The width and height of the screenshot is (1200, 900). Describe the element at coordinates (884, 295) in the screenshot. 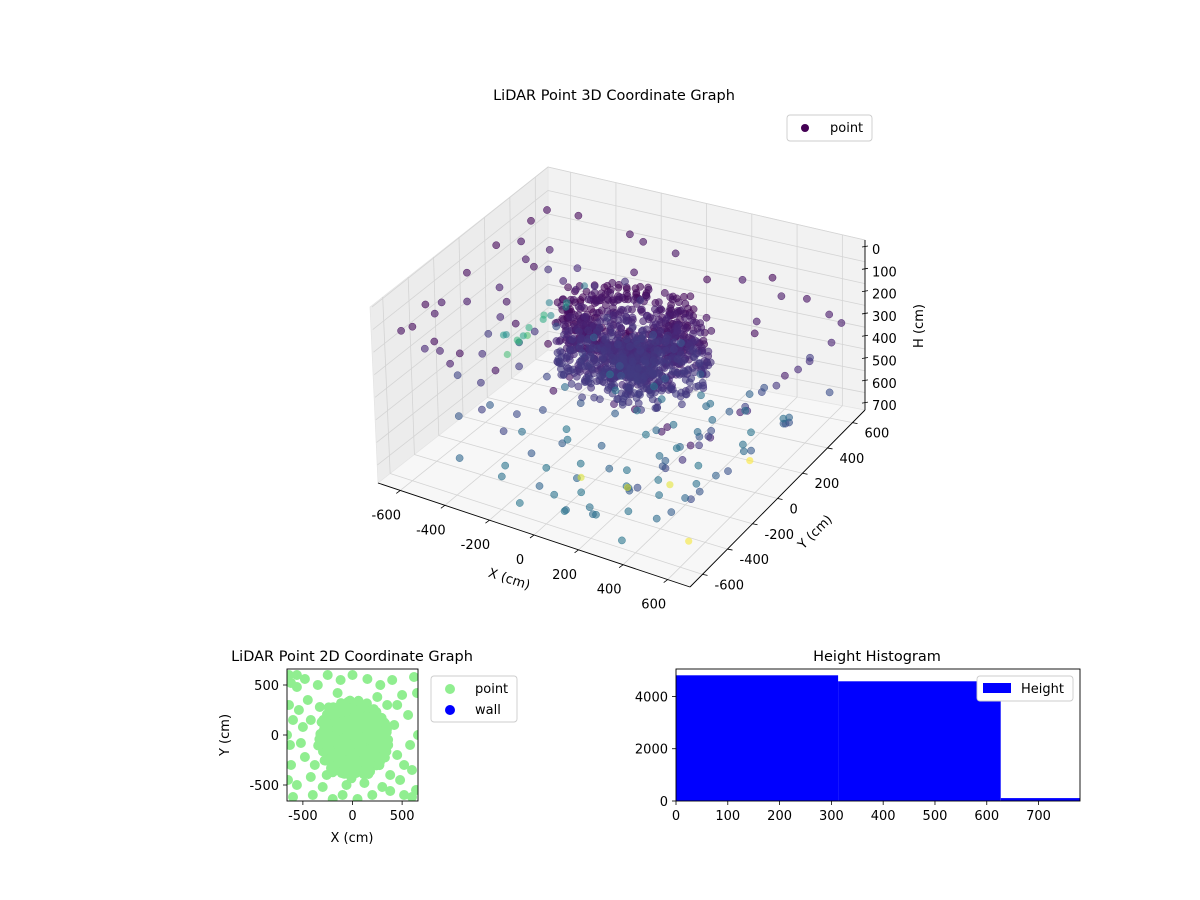

I see `plot3d-z-tick-label: 200` at that location.